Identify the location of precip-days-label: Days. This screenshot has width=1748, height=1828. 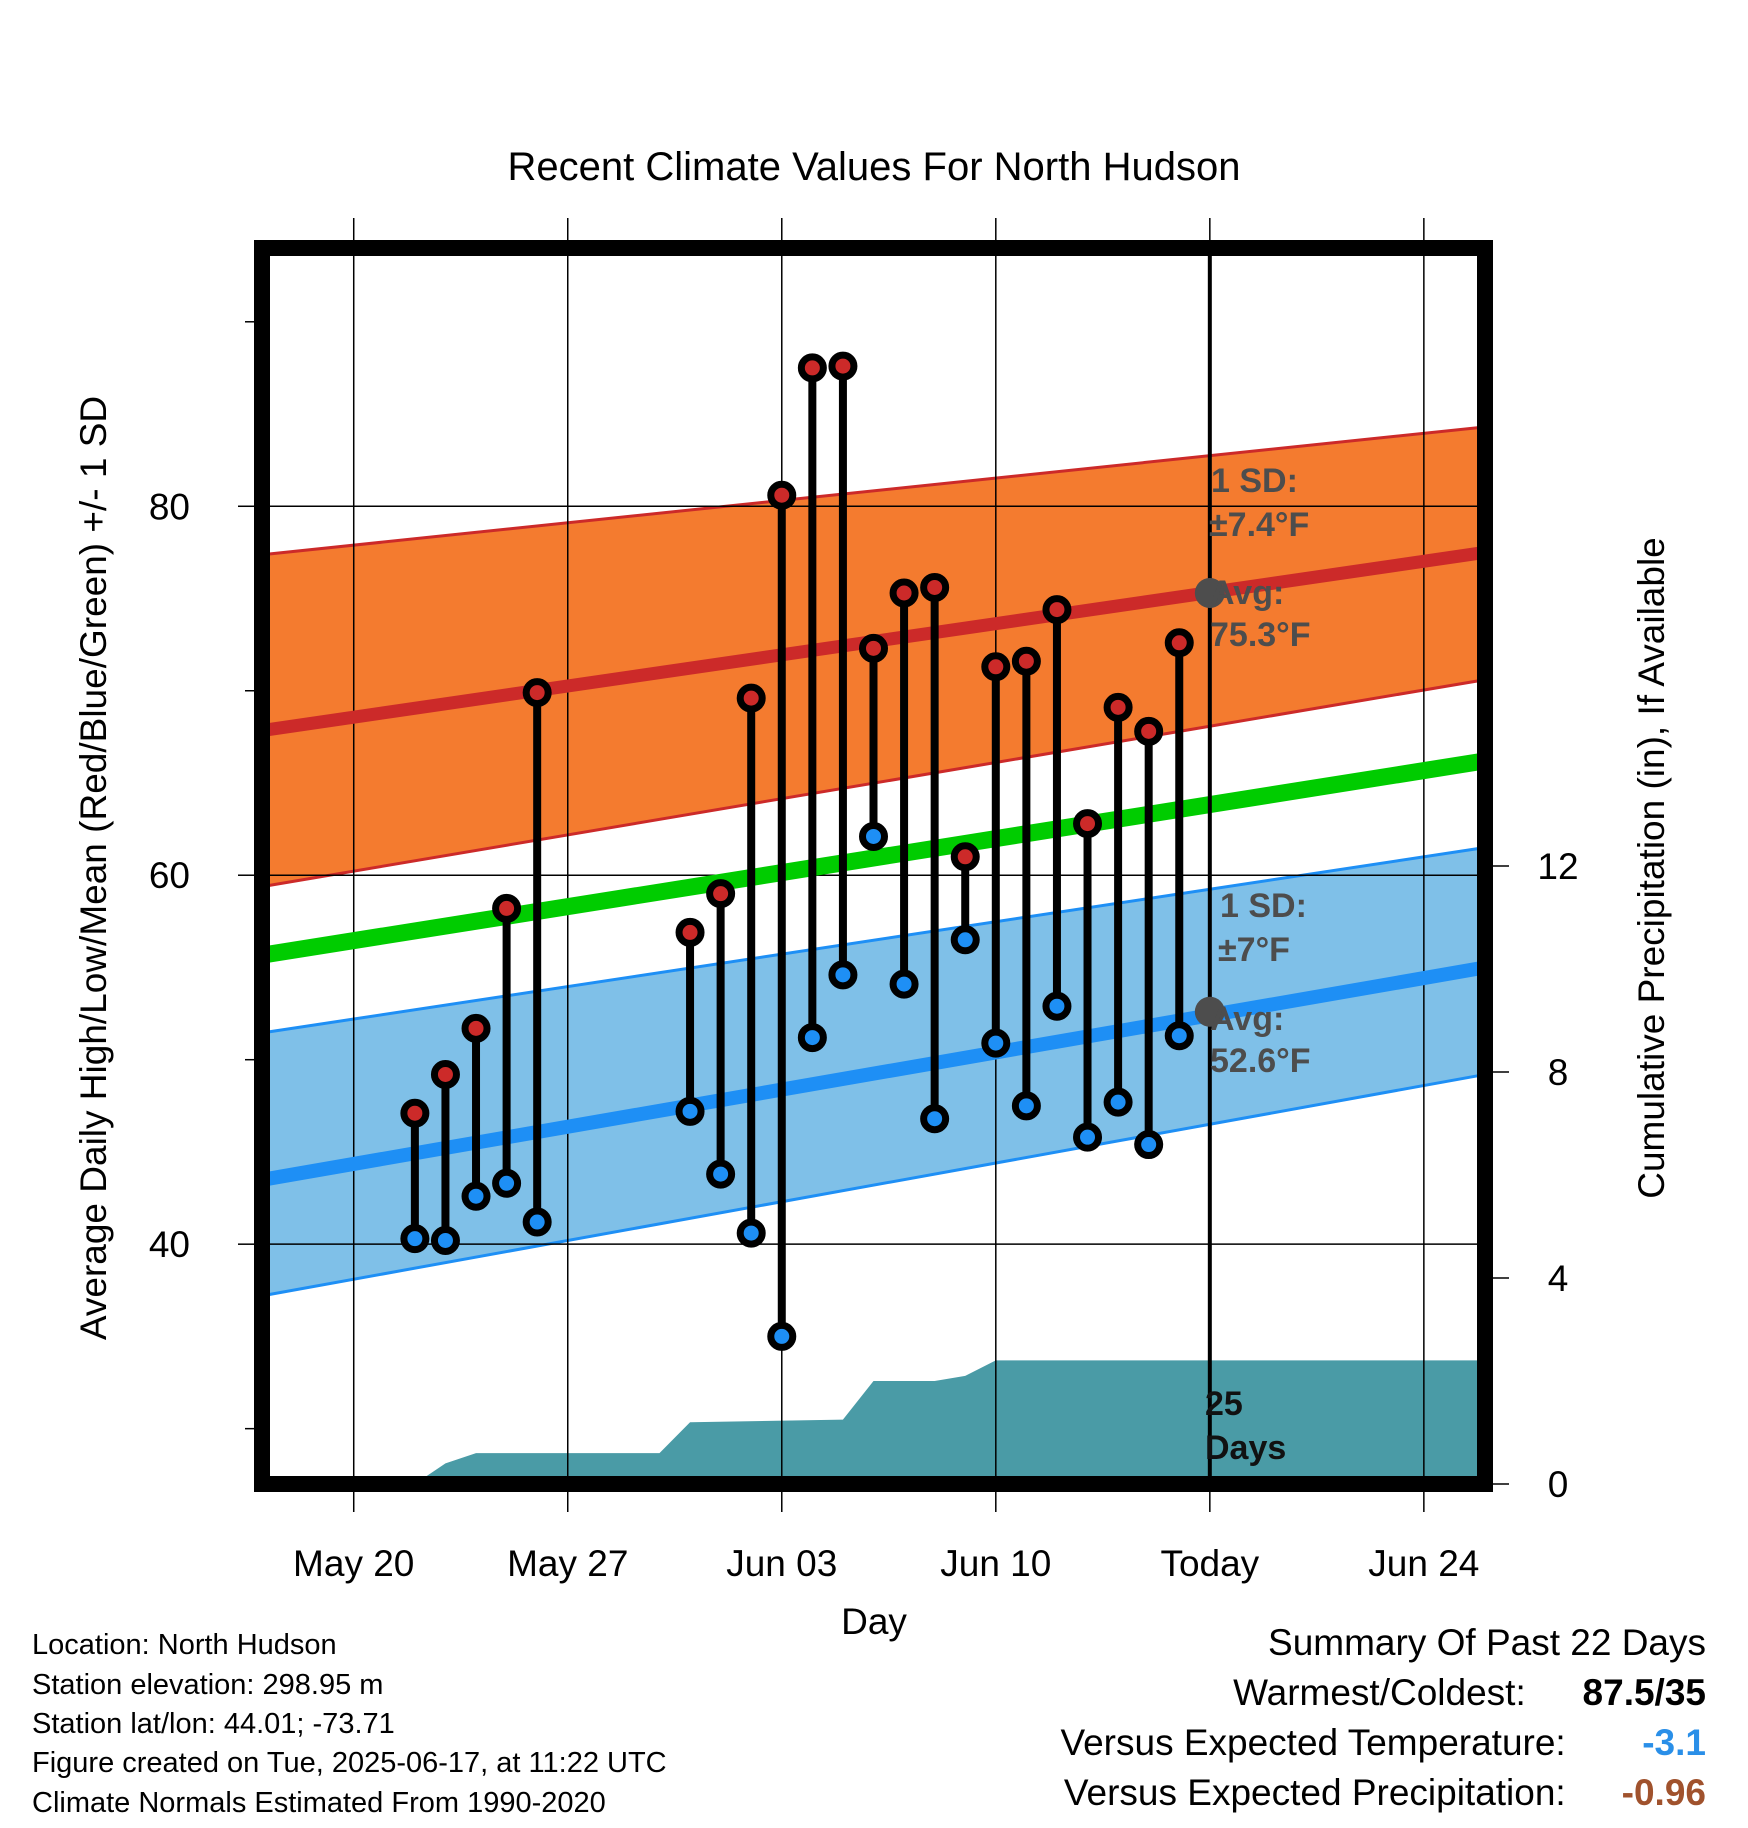
(1245, 1448).